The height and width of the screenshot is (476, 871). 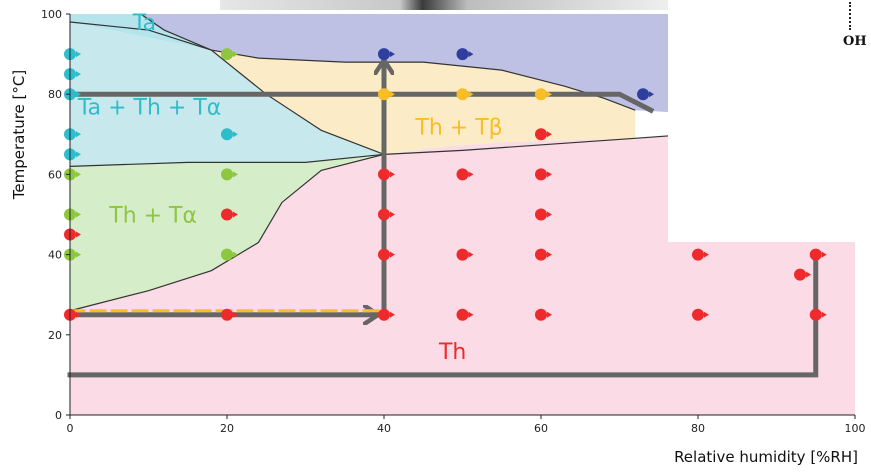 What do you see at coordinates (152, 216) in the screenshot?
I see `region-label-2: Th + Tα` at bounding box center [152, 216].